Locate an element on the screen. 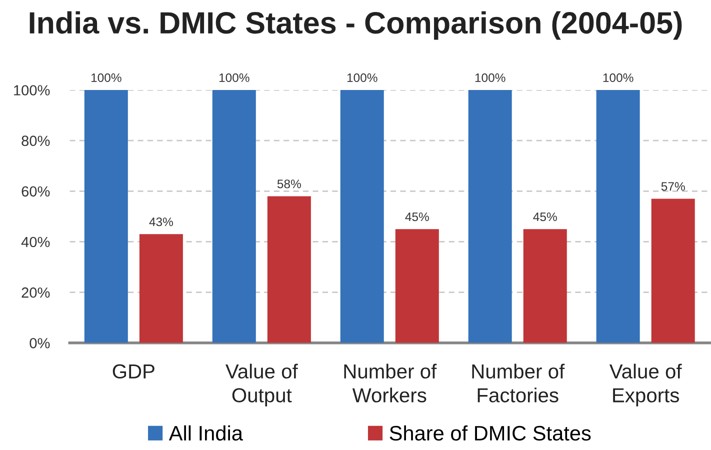 The width and height of the screenshot is (711, 450). data-label: 58% is located at coordinates (289, 184).